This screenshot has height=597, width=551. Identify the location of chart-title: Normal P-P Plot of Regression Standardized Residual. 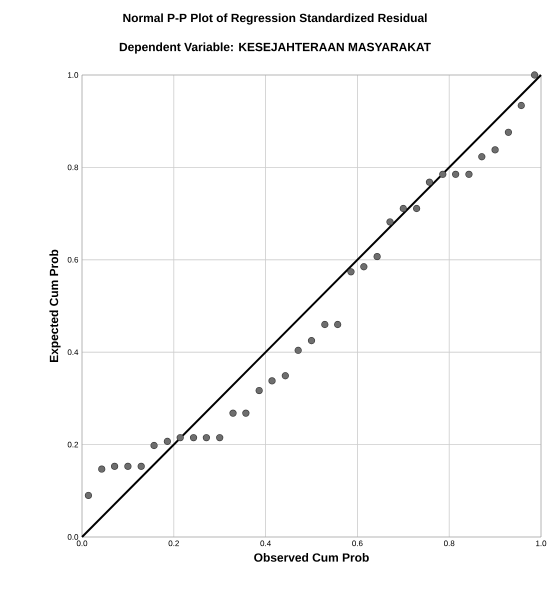
(275, 19).